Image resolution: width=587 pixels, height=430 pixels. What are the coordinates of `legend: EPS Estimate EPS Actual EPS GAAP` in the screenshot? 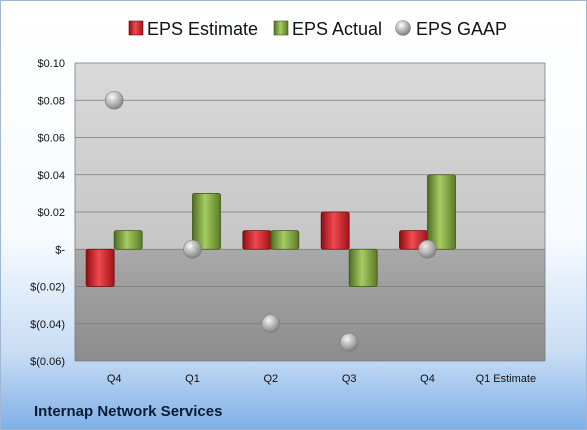 It's located at (317, 29).